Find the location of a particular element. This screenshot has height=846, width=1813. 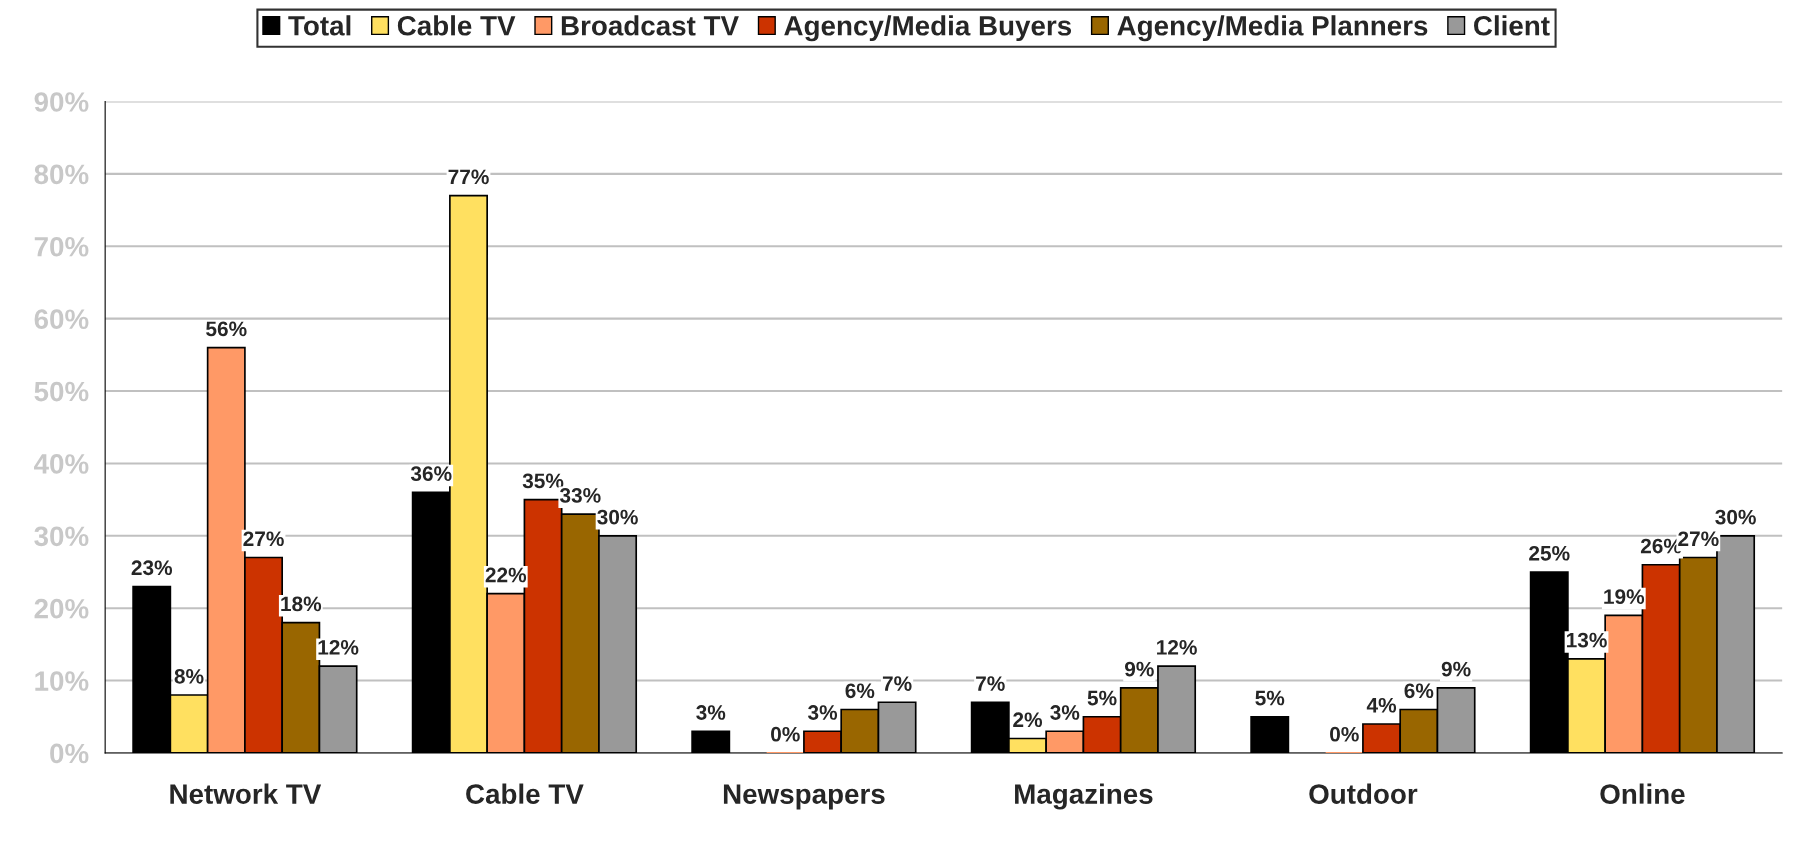

data-label: 36% is located at coordinates (431, 474).